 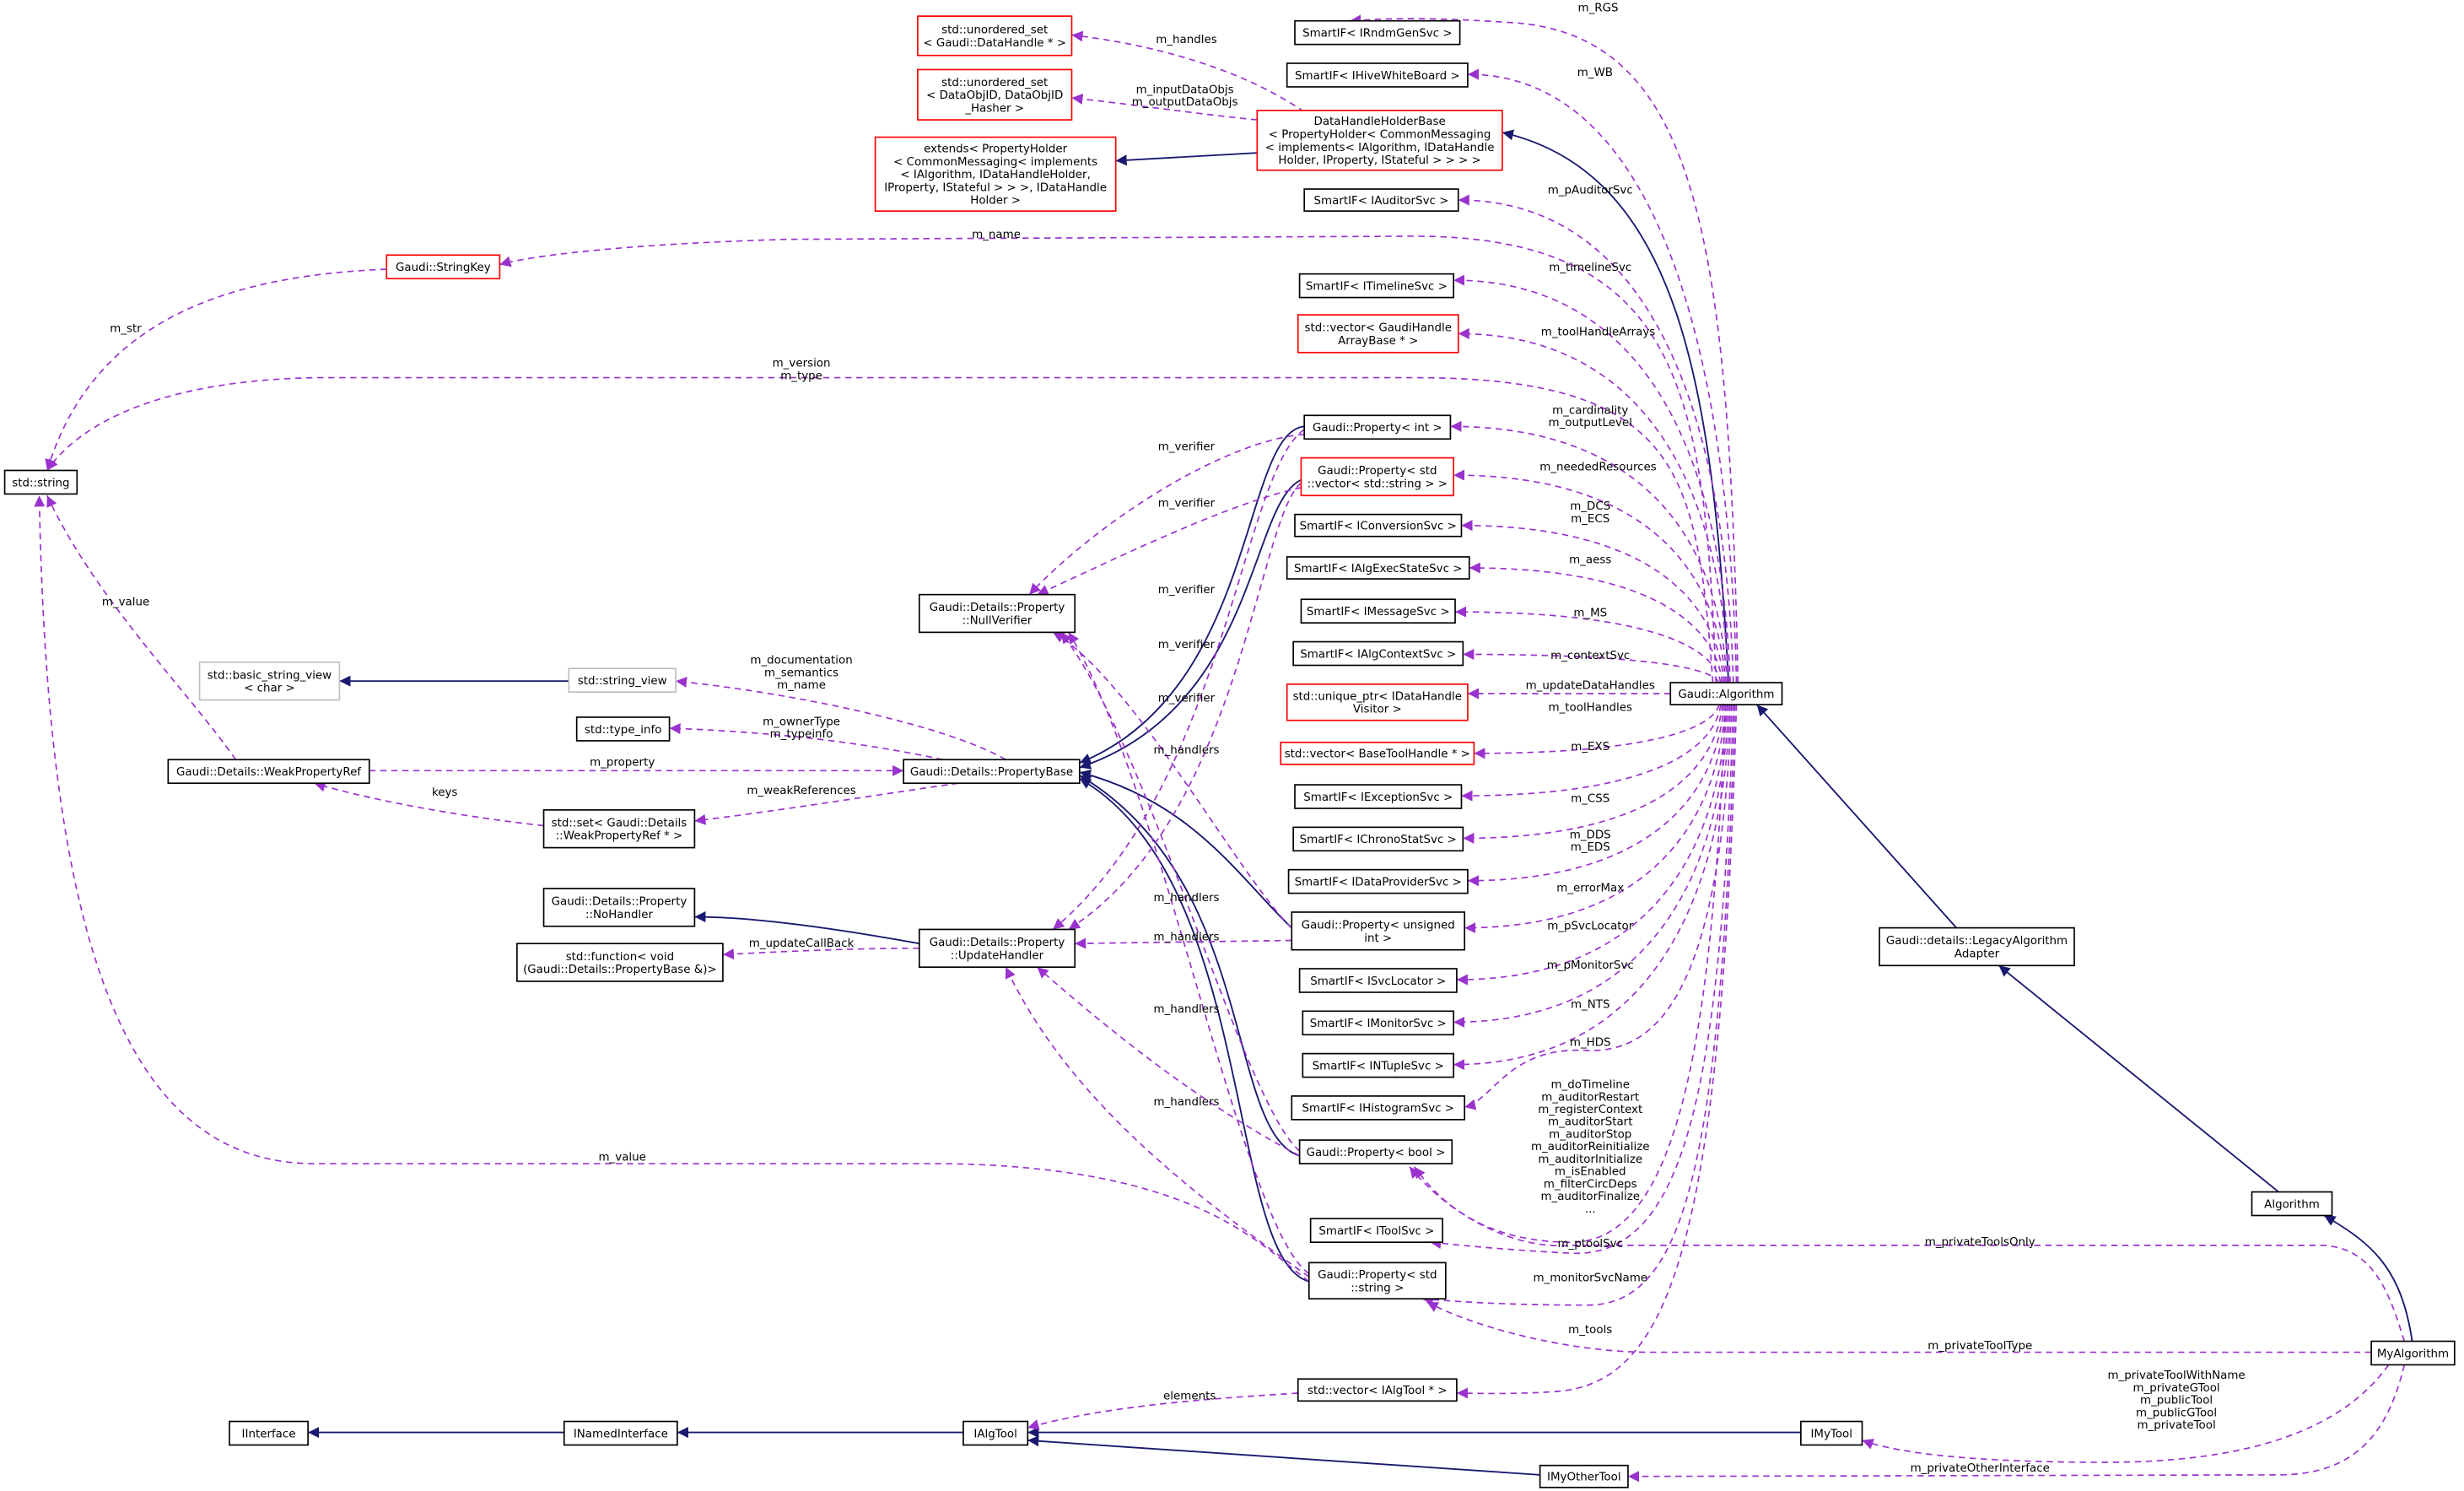 What do you see at coordinates (807, 928) in the screenshot?
I see `edge-uhandler-to-nohandler` at bounding box center [807, 928].